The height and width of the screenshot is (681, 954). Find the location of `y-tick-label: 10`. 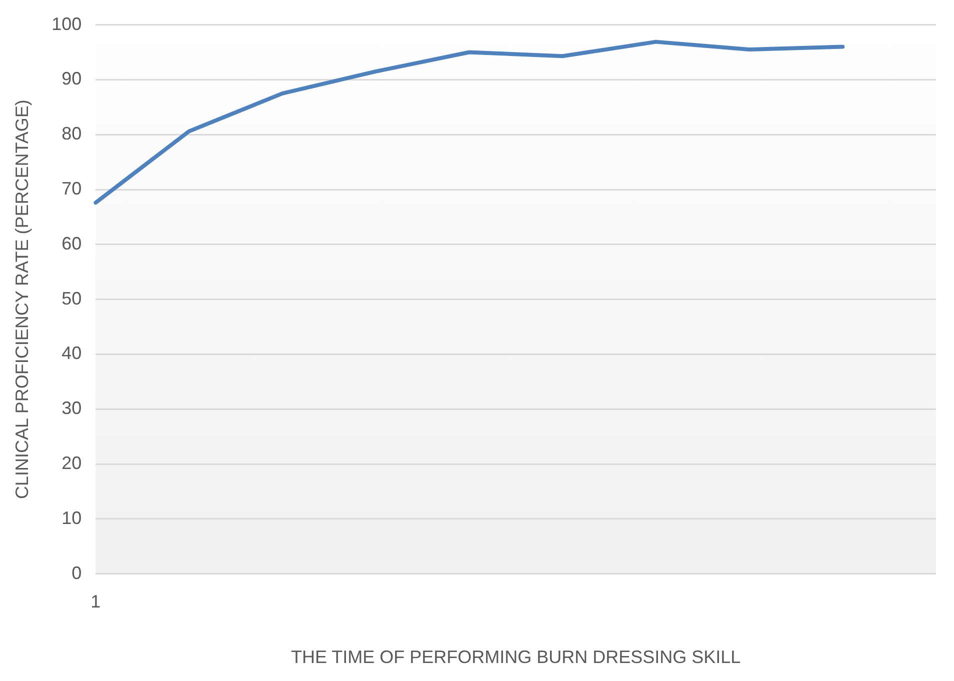

y-tick-label: 10 is located at coordinates (72, 518).